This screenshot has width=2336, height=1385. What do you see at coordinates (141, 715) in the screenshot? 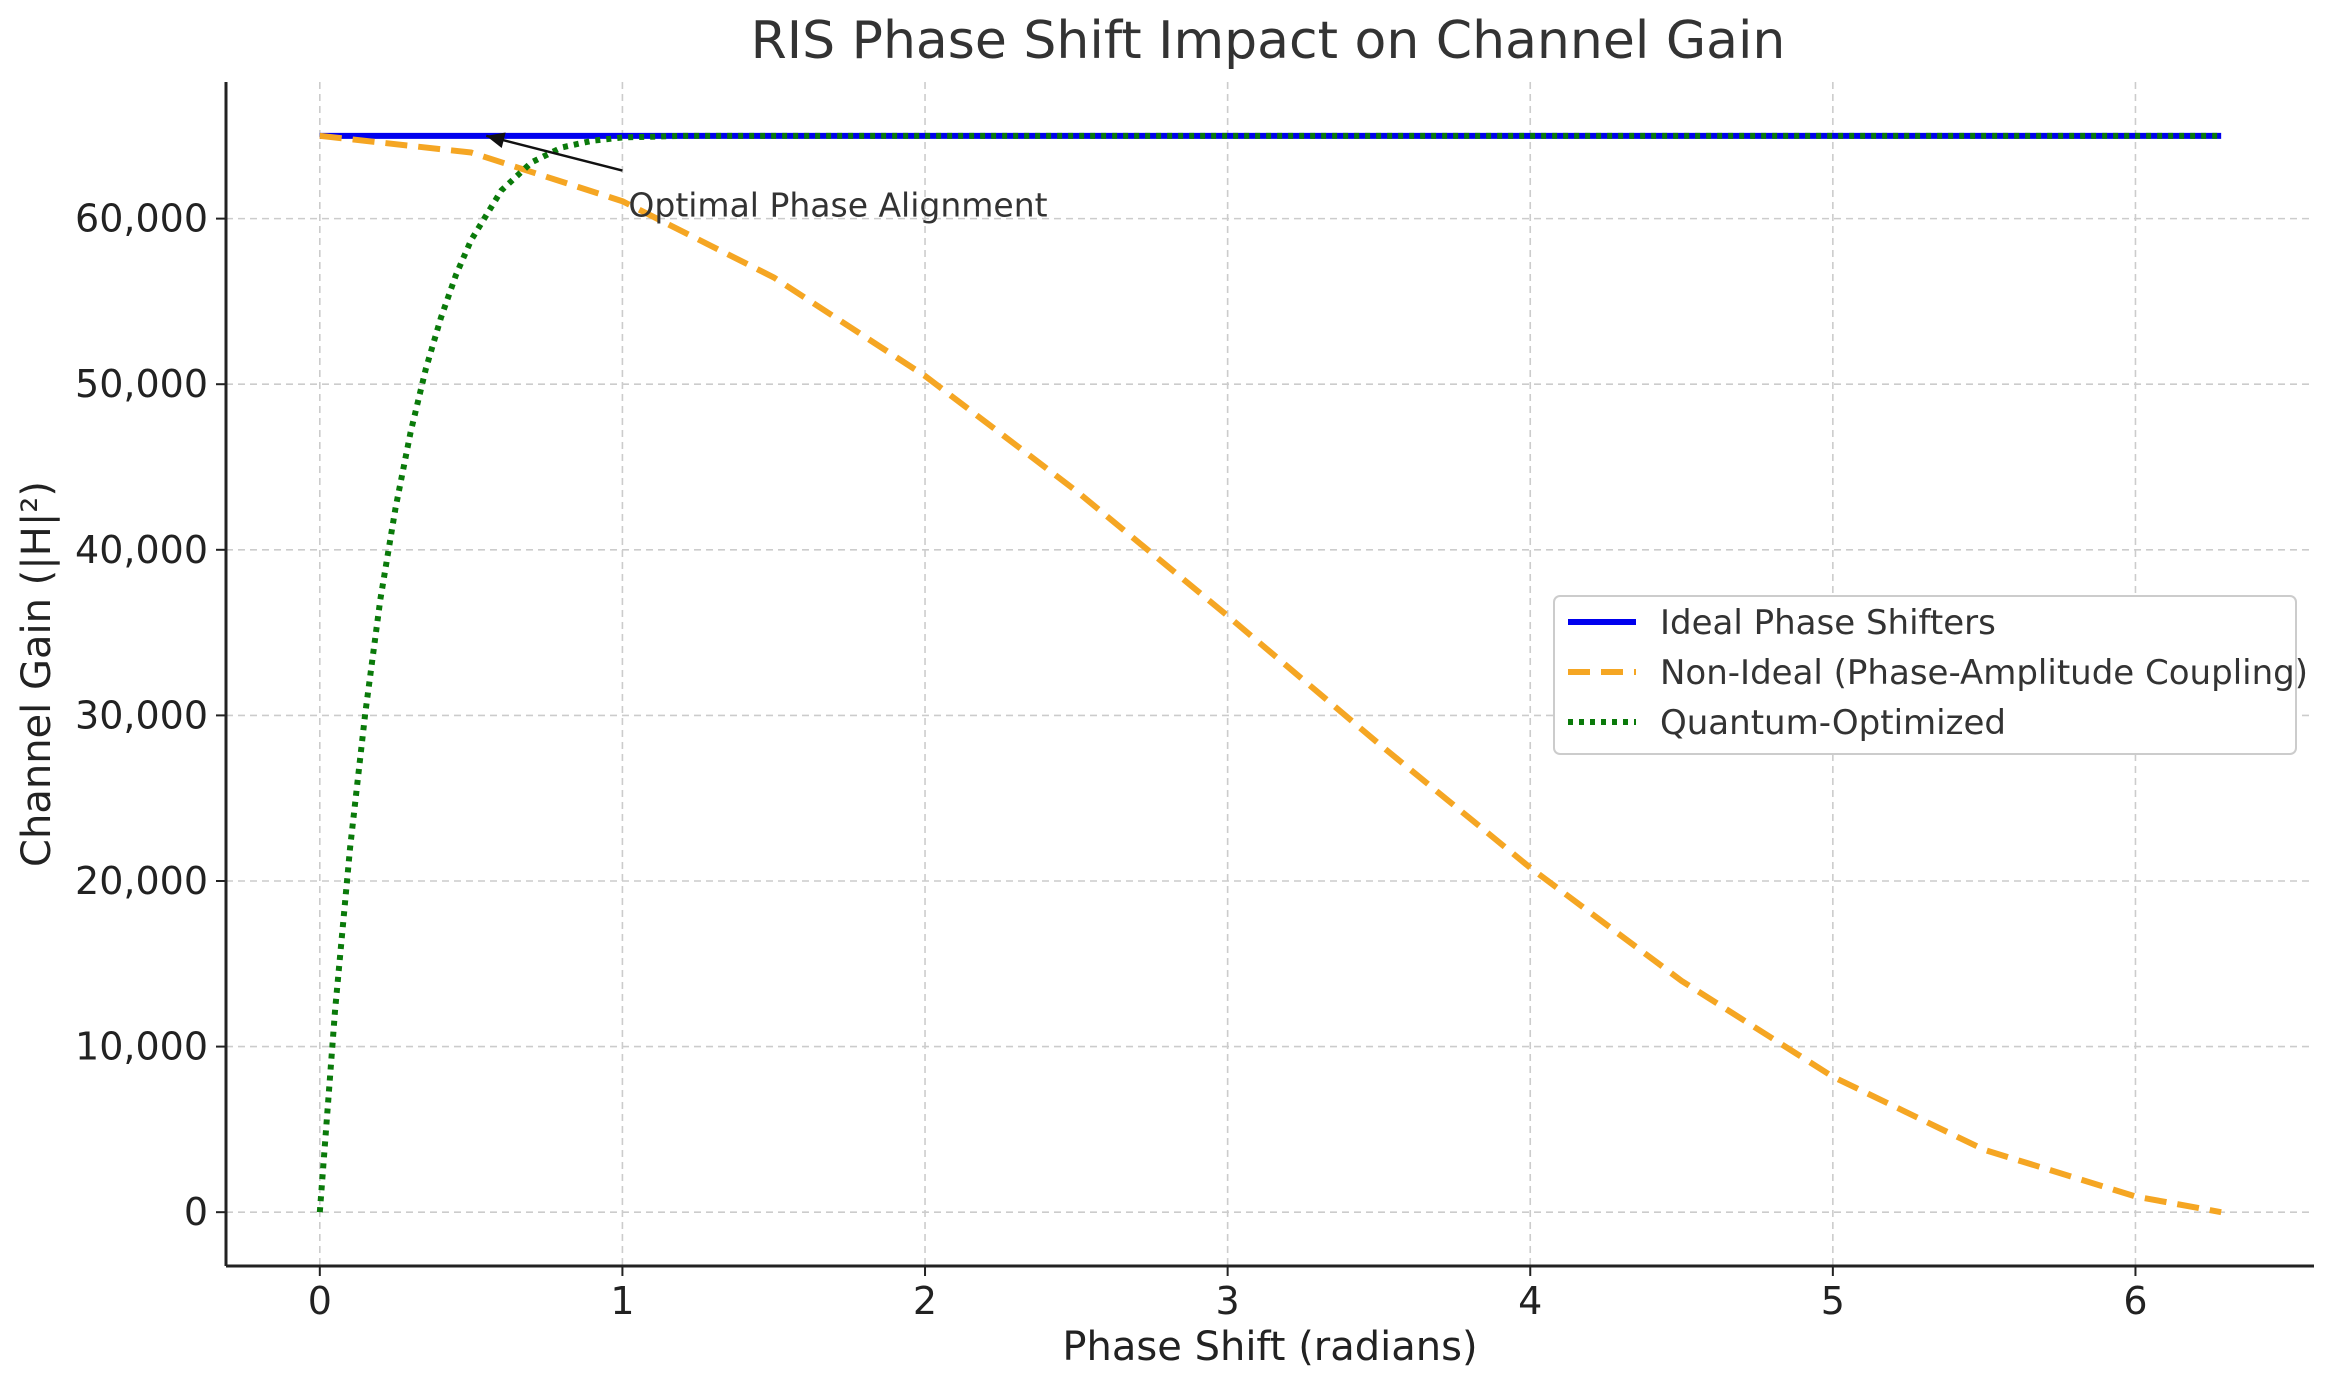
I see `y-tick-label: 30,000` at bounding box center [141, 715].